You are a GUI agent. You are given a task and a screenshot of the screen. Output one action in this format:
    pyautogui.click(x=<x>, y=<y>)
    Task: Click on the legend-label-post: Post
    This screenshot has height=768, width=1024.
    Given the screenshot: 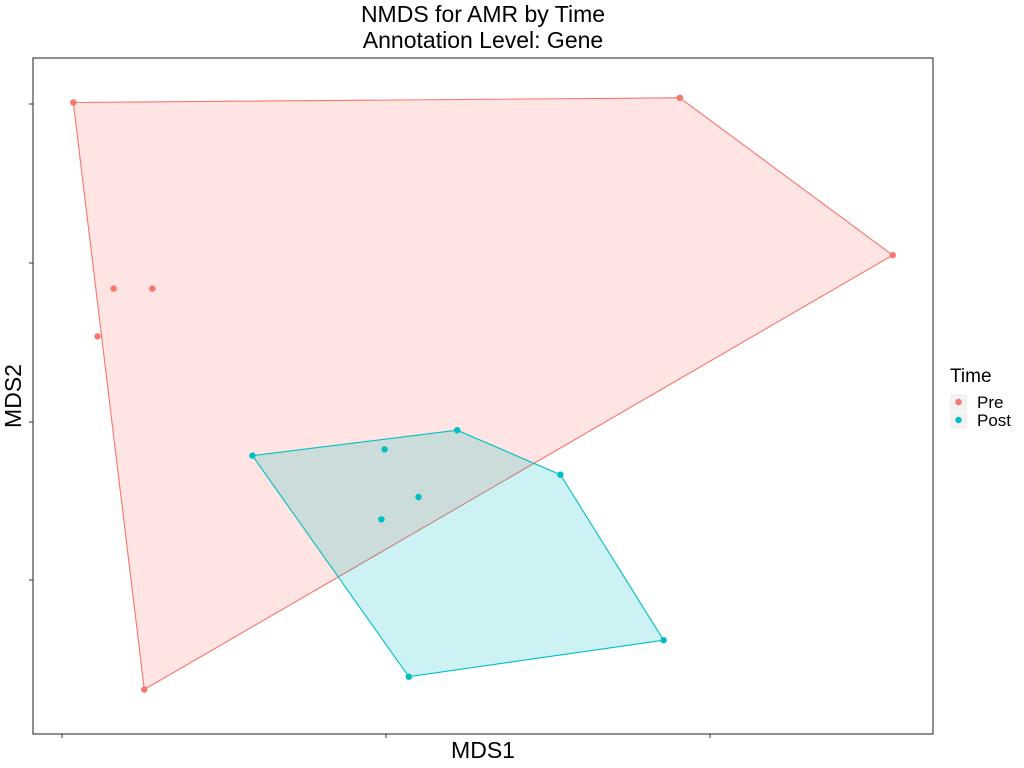 What is the action you would take?
    pyautogui.click(x=994, y=420)
    